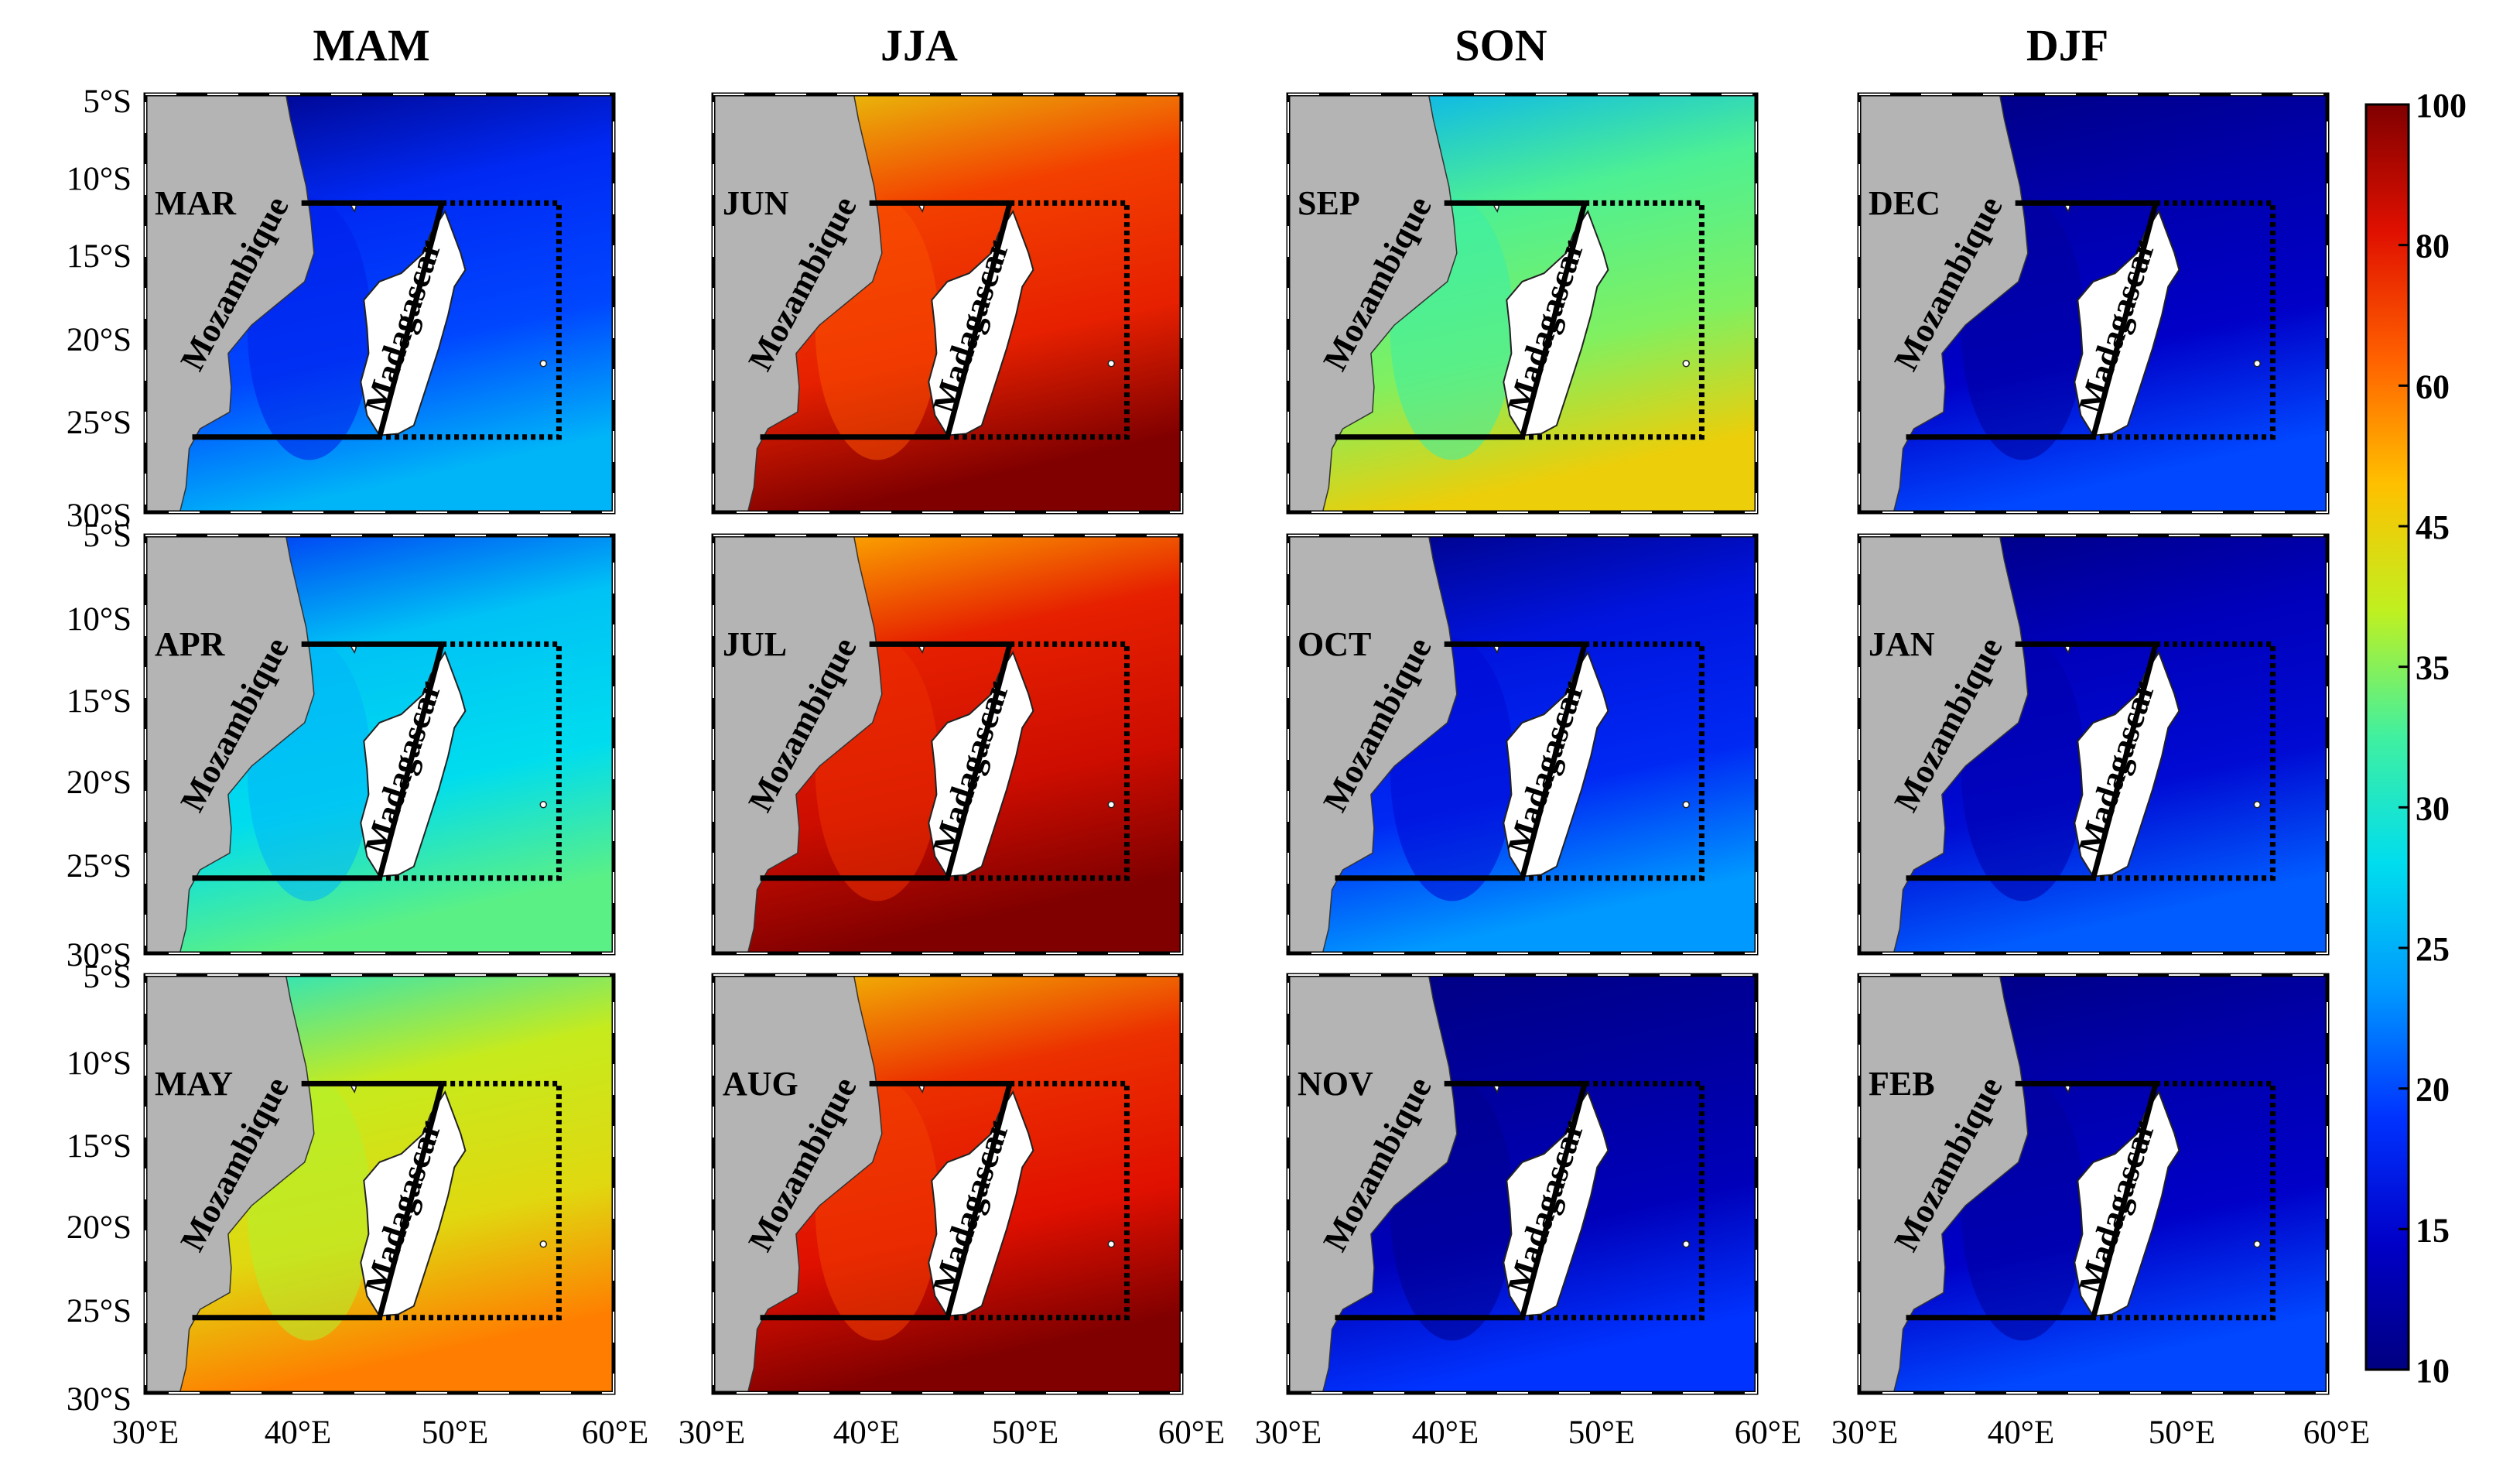  What do you see at coordinates (2433, 1371) in the screenshot?
I see `colorbar-tick-label: 10` at bounding box center [2433, 1371].